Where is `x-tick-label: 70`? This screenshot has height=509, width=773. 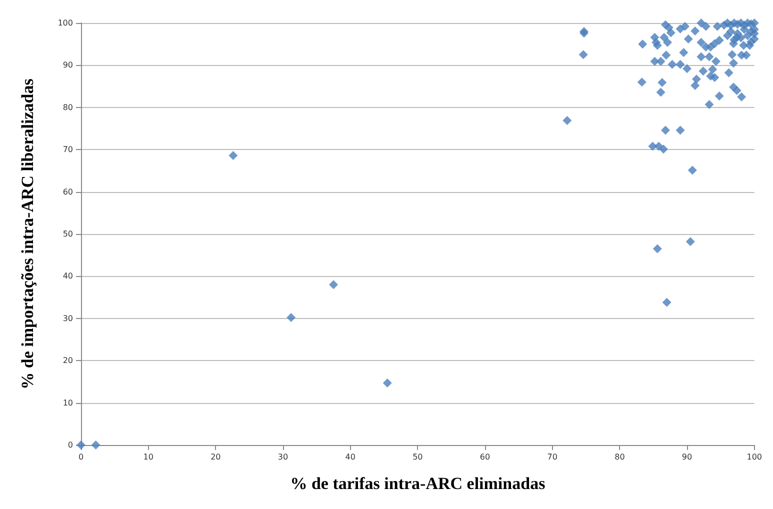
x-tick-label: 70 is located at coordinates (552, 457).